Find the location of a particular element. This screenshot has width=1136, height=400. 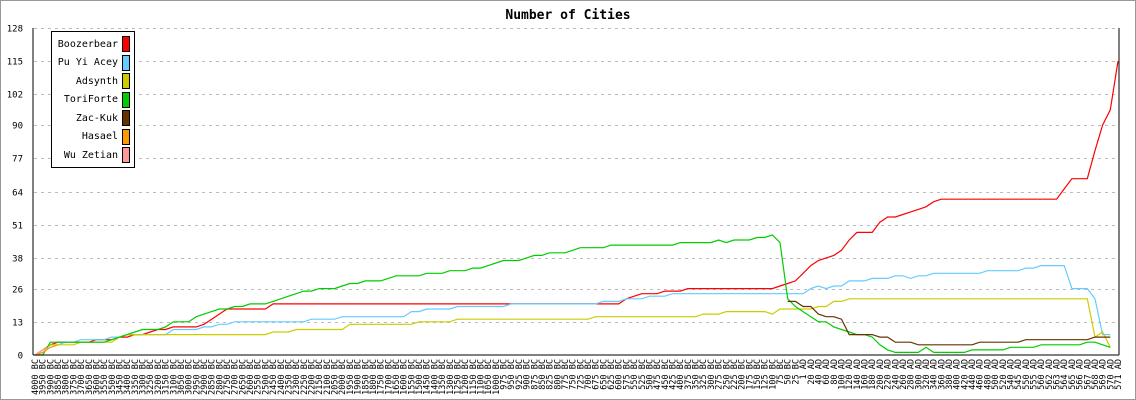

x-tick-label: 2700 BC is located at coordinates (236, 377).